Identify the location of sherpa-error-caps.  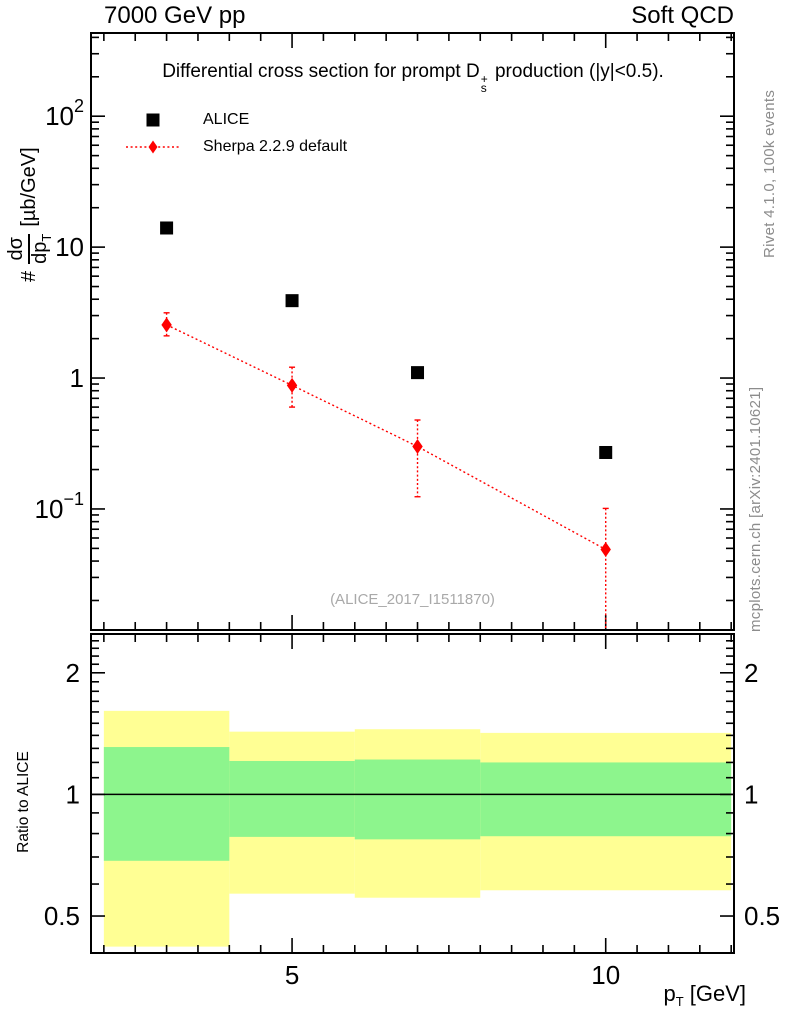
(386, 411).